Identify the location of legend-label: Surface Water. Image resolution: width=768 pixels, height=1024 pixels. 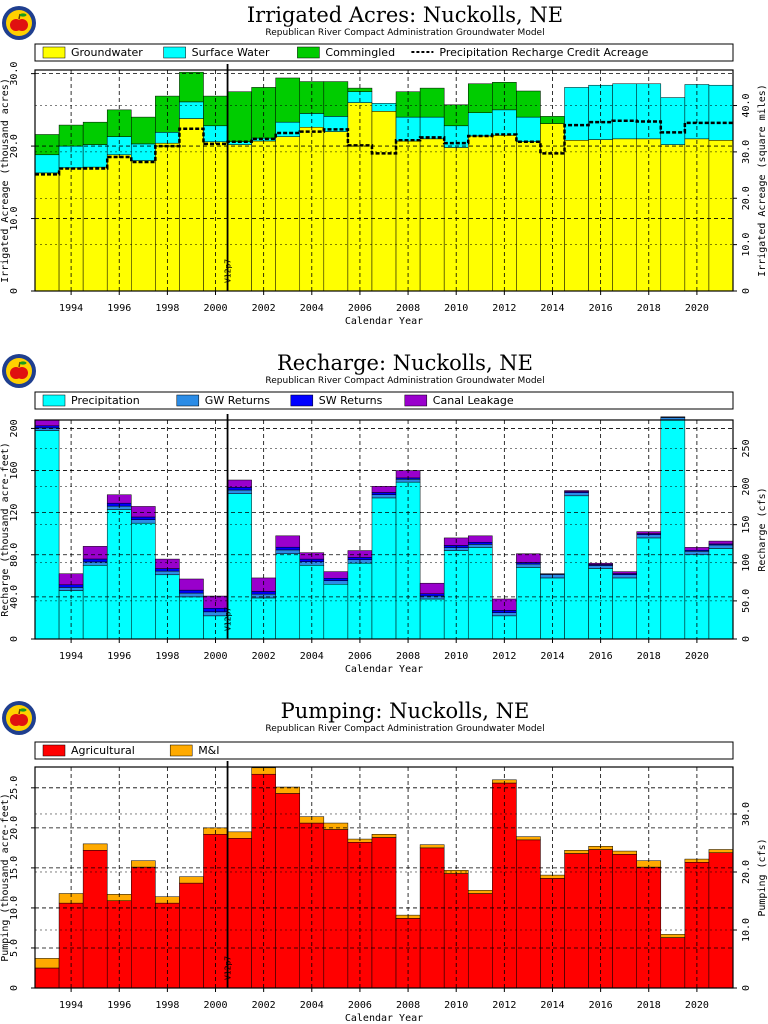
(231, 52).